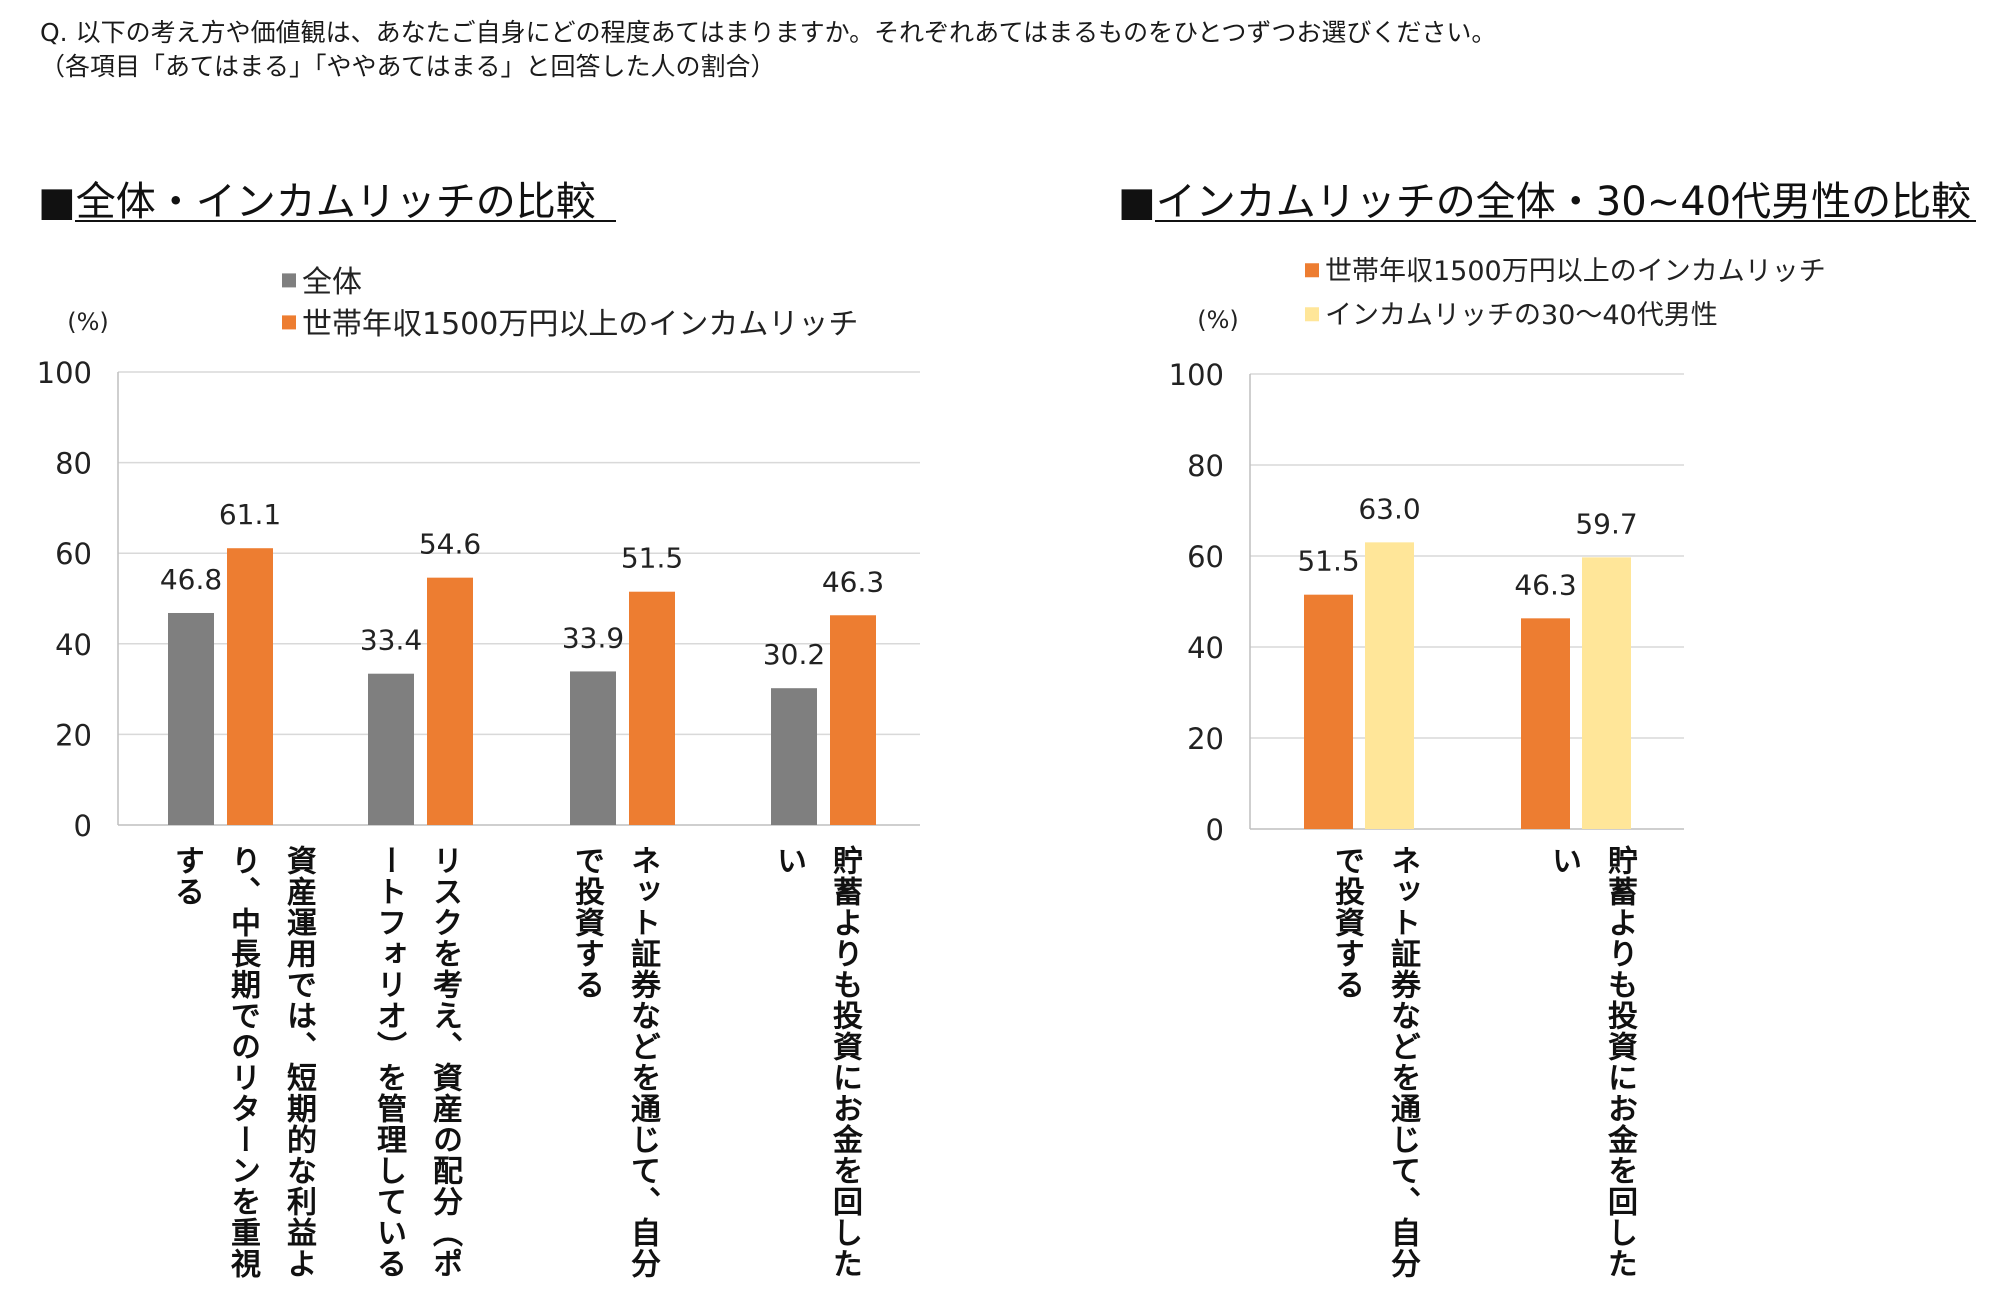 This screenshot has height=1294, width=2009. What do you see at coordinates (450, 544) in the screenshot?
I see `data-label: 54.6` at bounding box center [450, 544].